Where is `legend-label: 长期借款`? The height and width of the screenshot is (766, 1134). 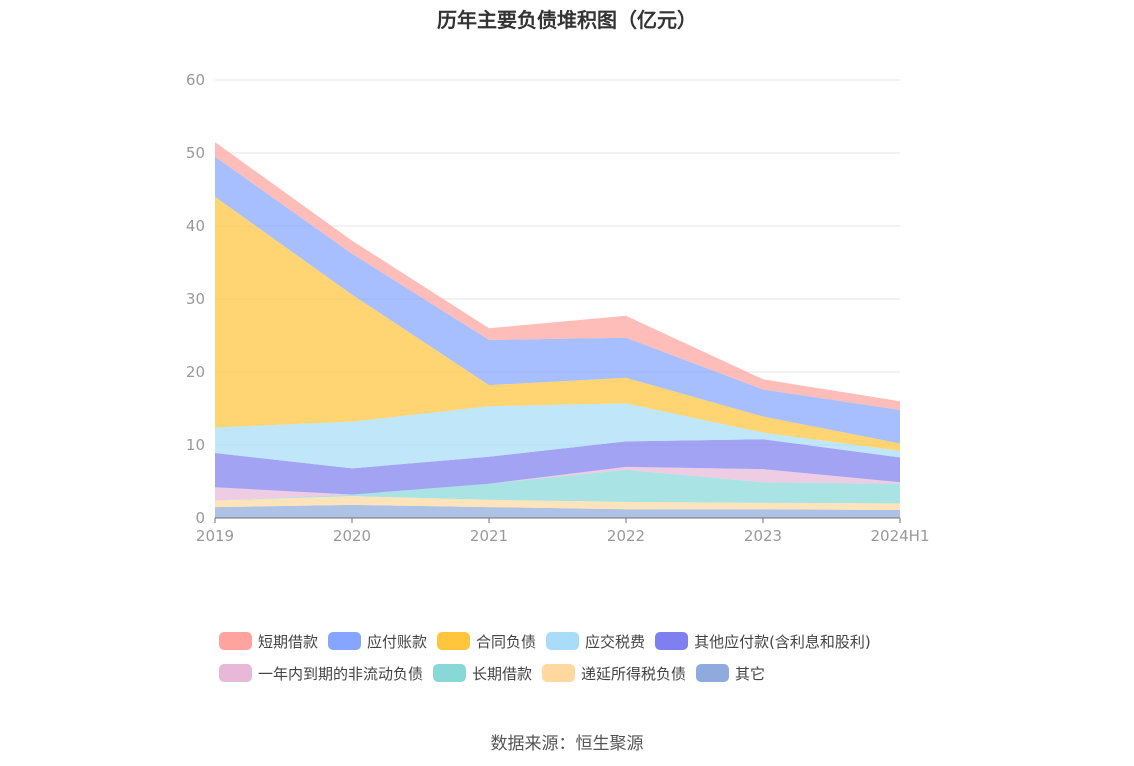 legend-label: 长期借款 is located at coordinates (502, 673).